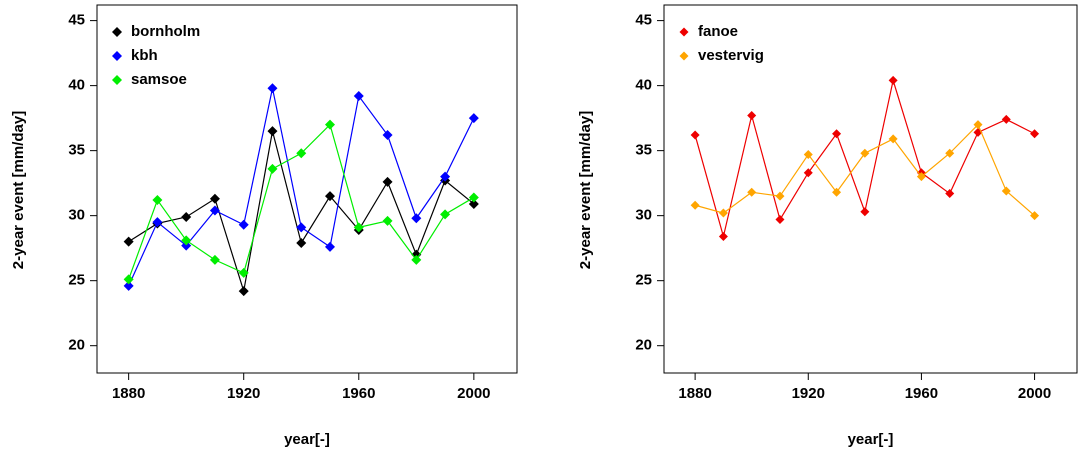  Describe the element at coordinates (165, 31) in the screenshot. I see `legend-label: bornholm` at that location.